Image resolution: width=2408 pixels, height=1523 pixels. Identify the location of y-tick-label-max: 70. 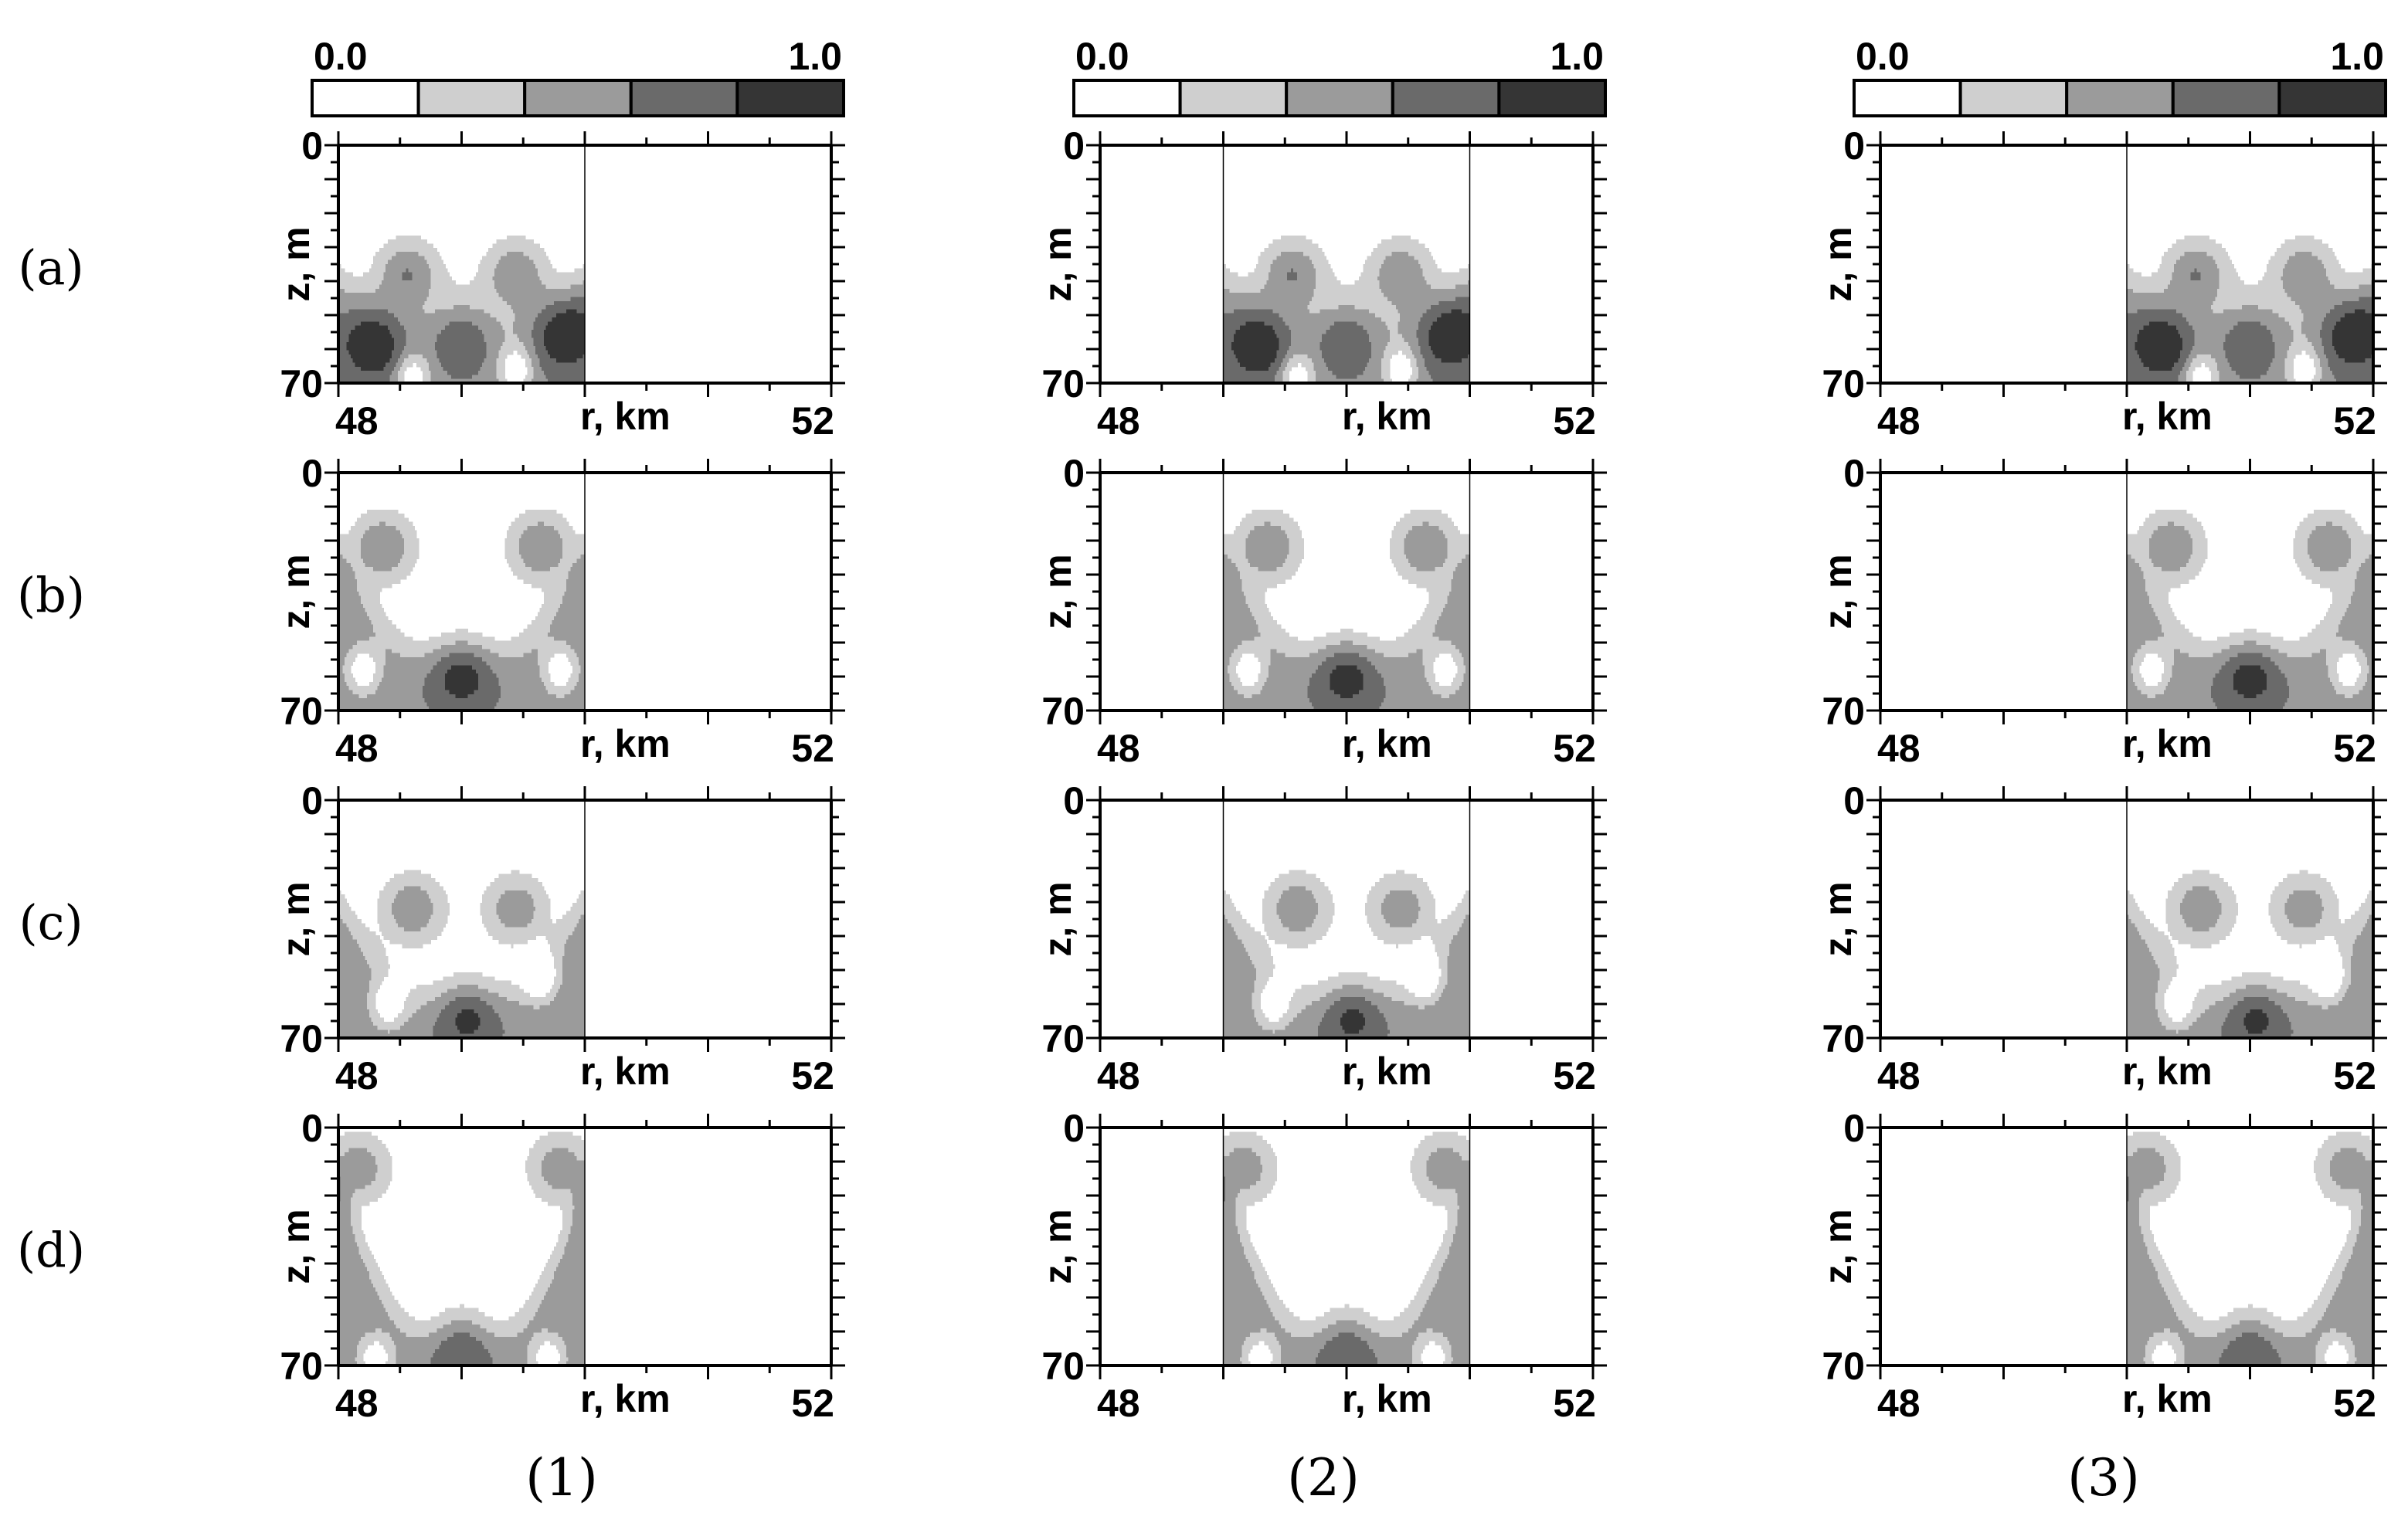
(302, 383).